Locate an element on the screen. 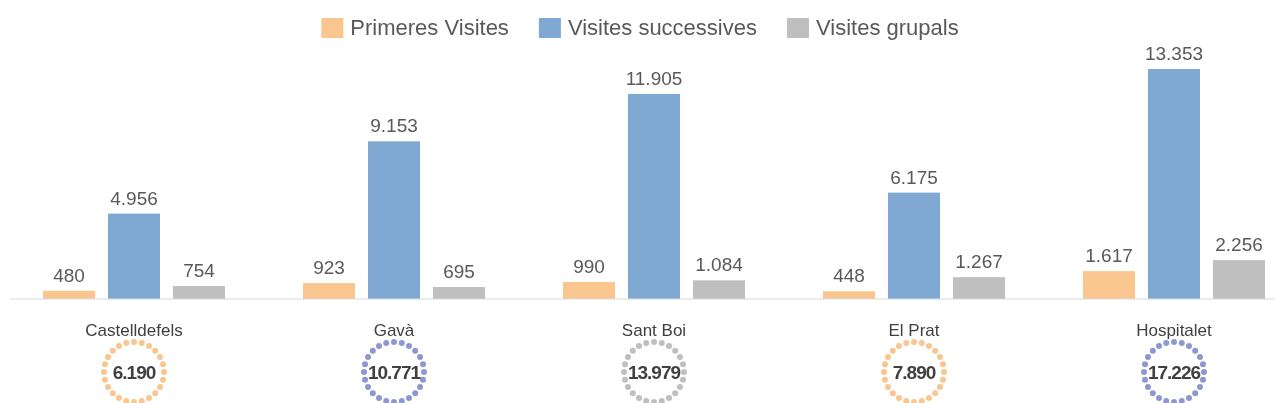 The image size is (1280, 403). data-label: 480 is located at coordinates (69, 275).